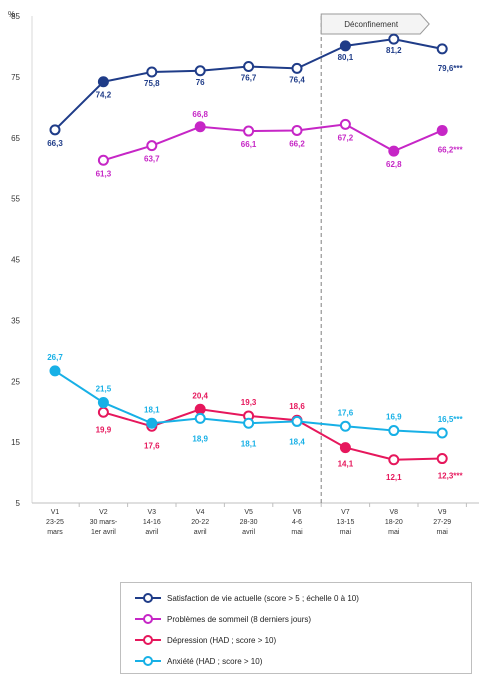 The width and height of the screenshot is (491, 687). Describe the element at coordinates (15, 77) in the screenshot. I see `y-tick-label: 75` at that location.